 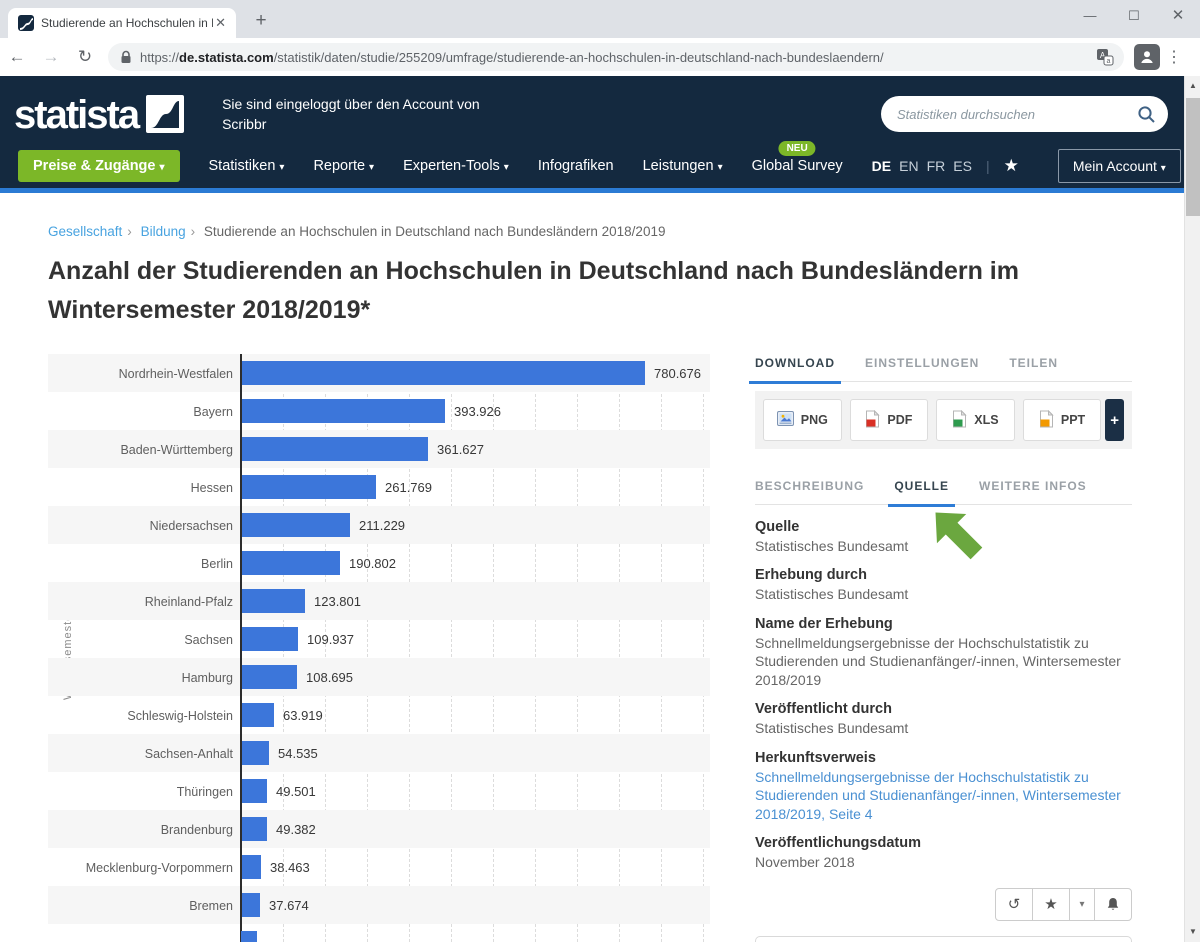 What do you see at coordinates (296, 791) in the screenshot?
I see `chart-value-label: 49.501` at bounding box center [296, 791].